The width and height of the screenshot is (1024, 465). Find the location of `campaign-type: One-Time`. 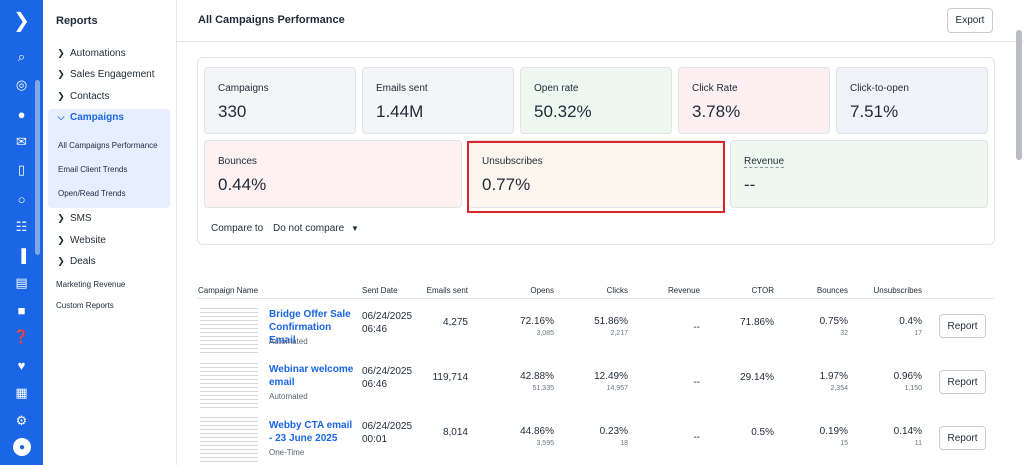

campaign-type: One-Time is located at coordinates (287, 452).